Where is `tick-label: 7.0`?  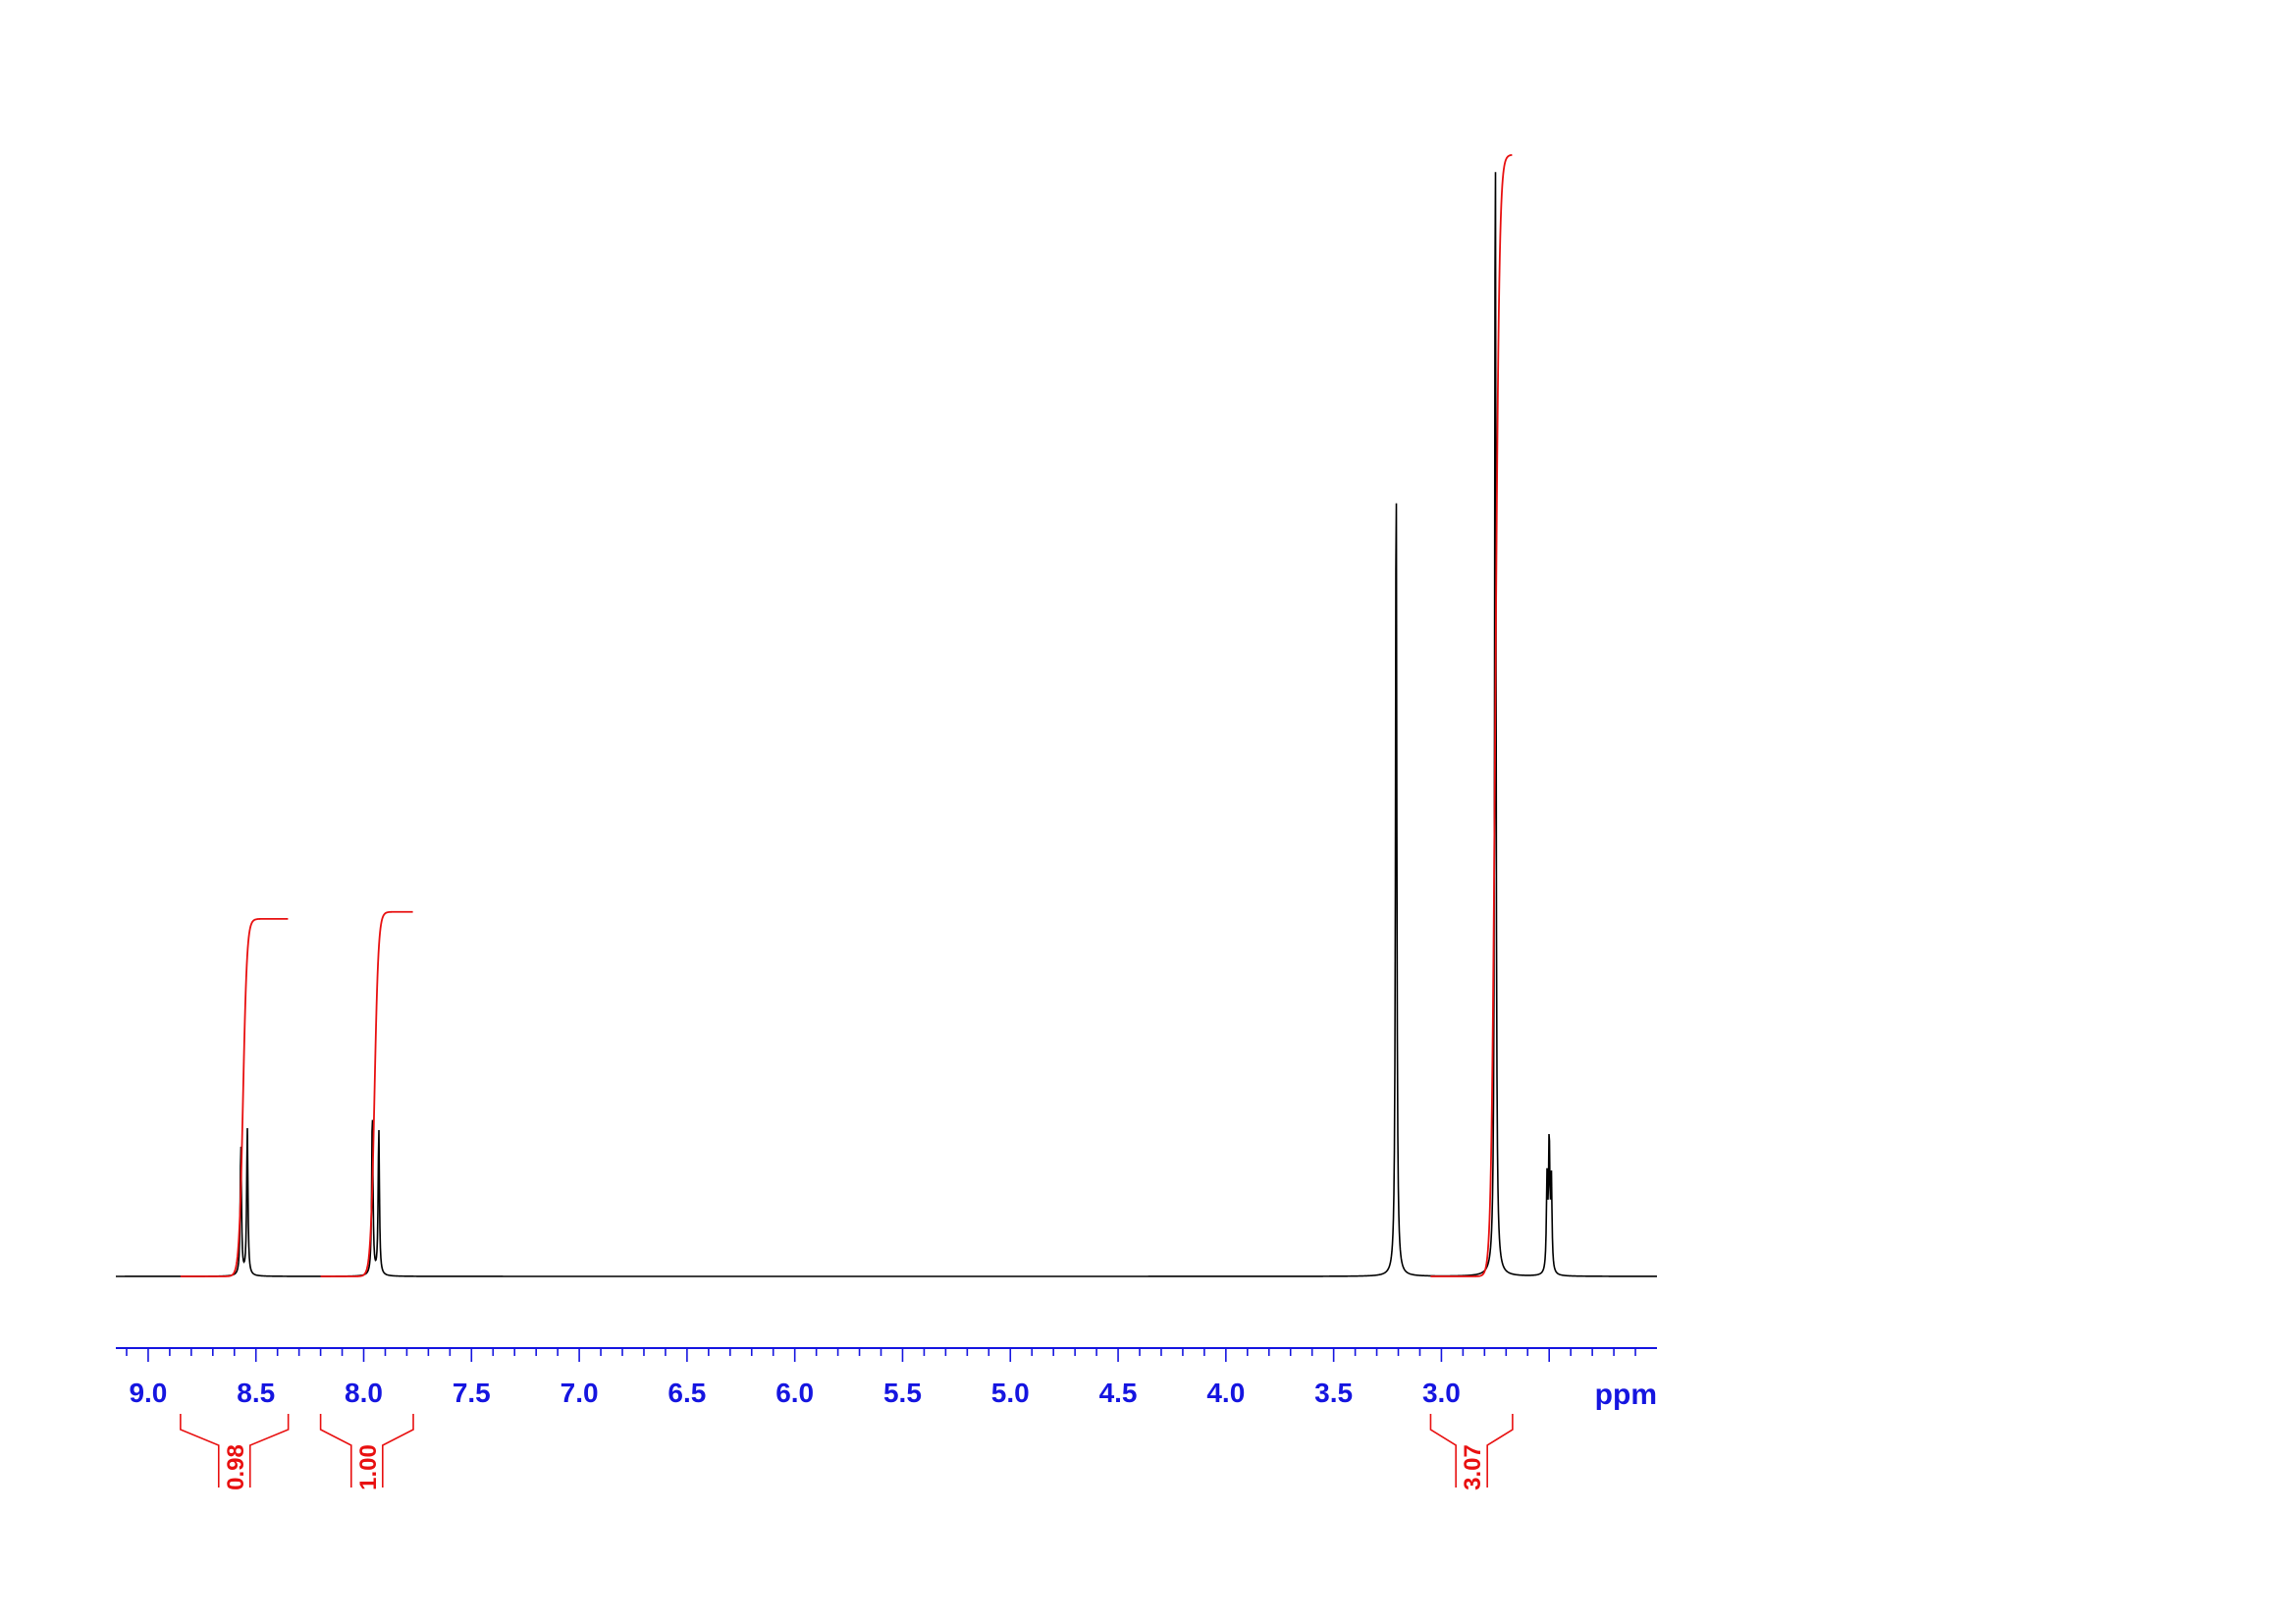
tick-label: 7.0 is located at coordinates (580, 1393).